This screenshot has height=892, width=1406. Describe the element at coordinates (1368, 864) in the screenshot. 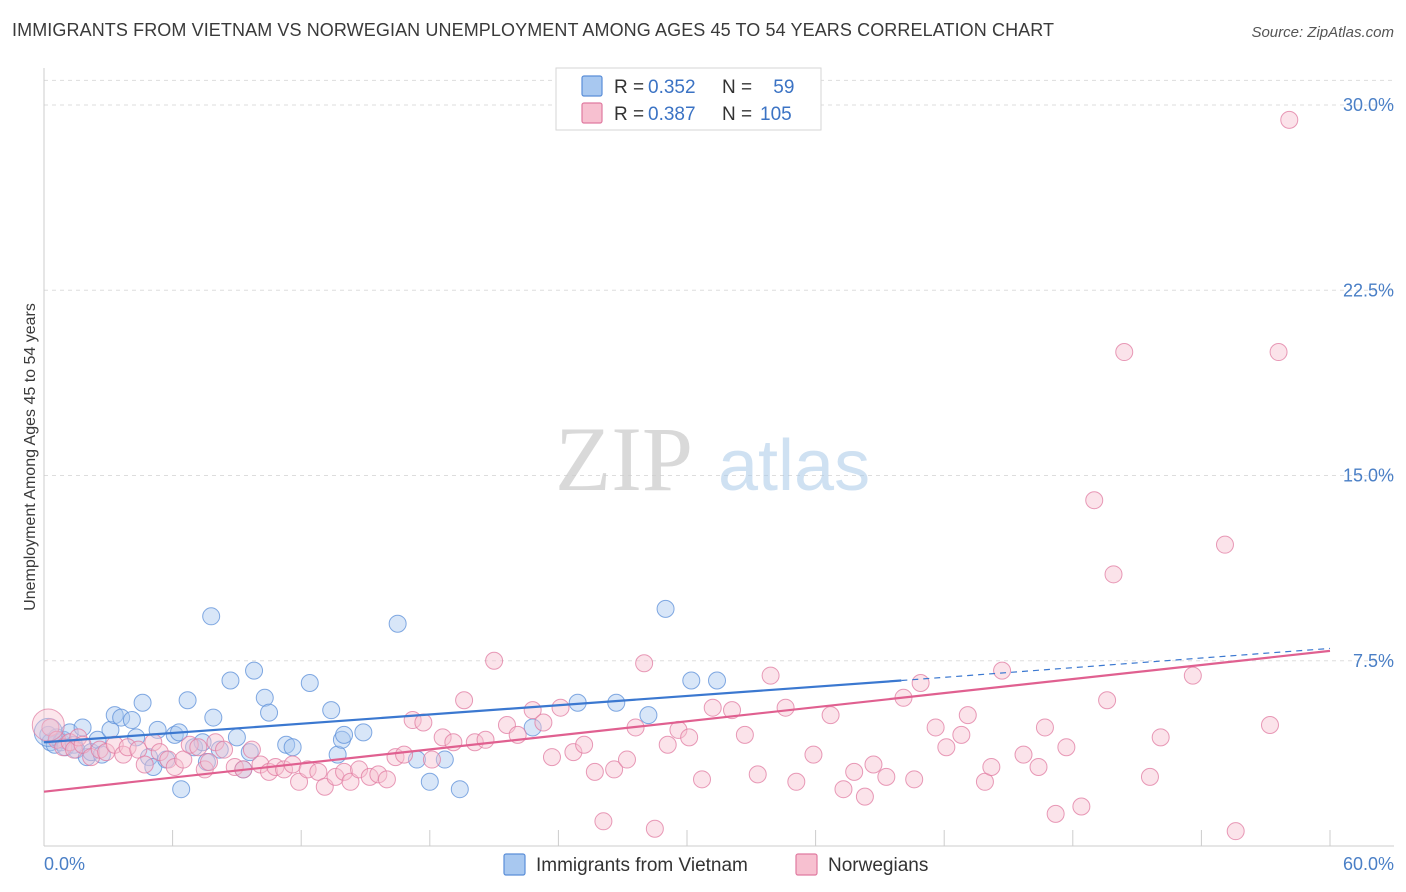

I see `x-tick-label-1: 60.0%` at that location.